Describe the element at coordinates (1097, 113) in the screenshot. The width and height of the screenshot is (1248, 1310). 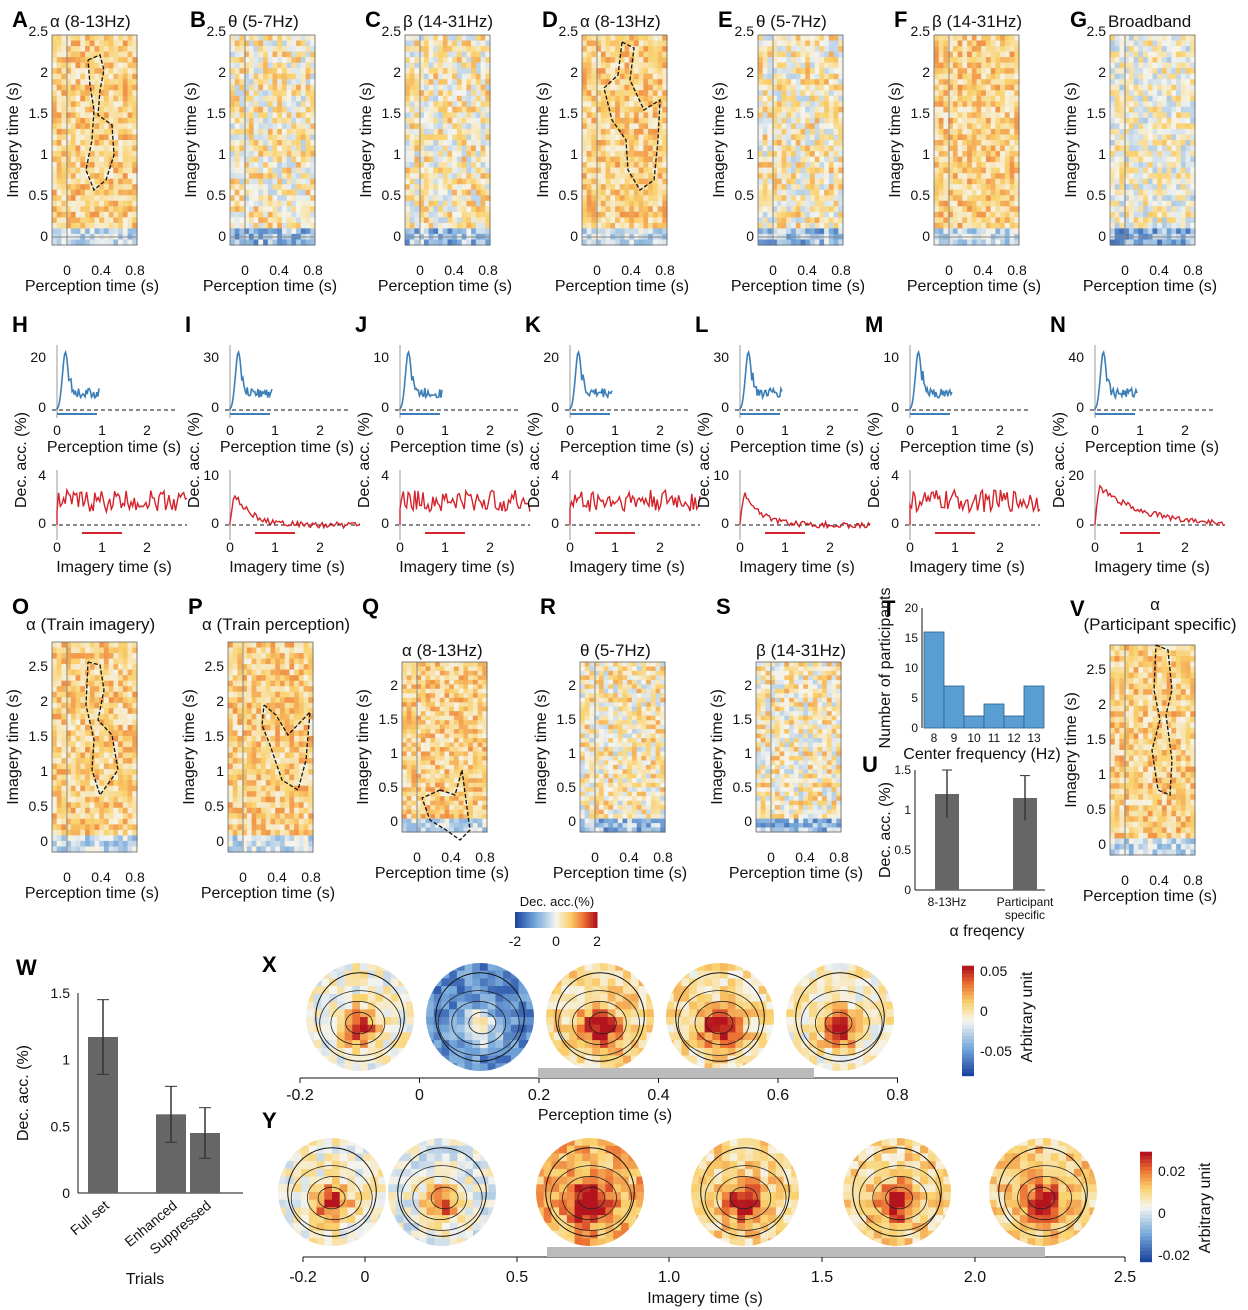
I see `y-tick: 1.5` at that location.